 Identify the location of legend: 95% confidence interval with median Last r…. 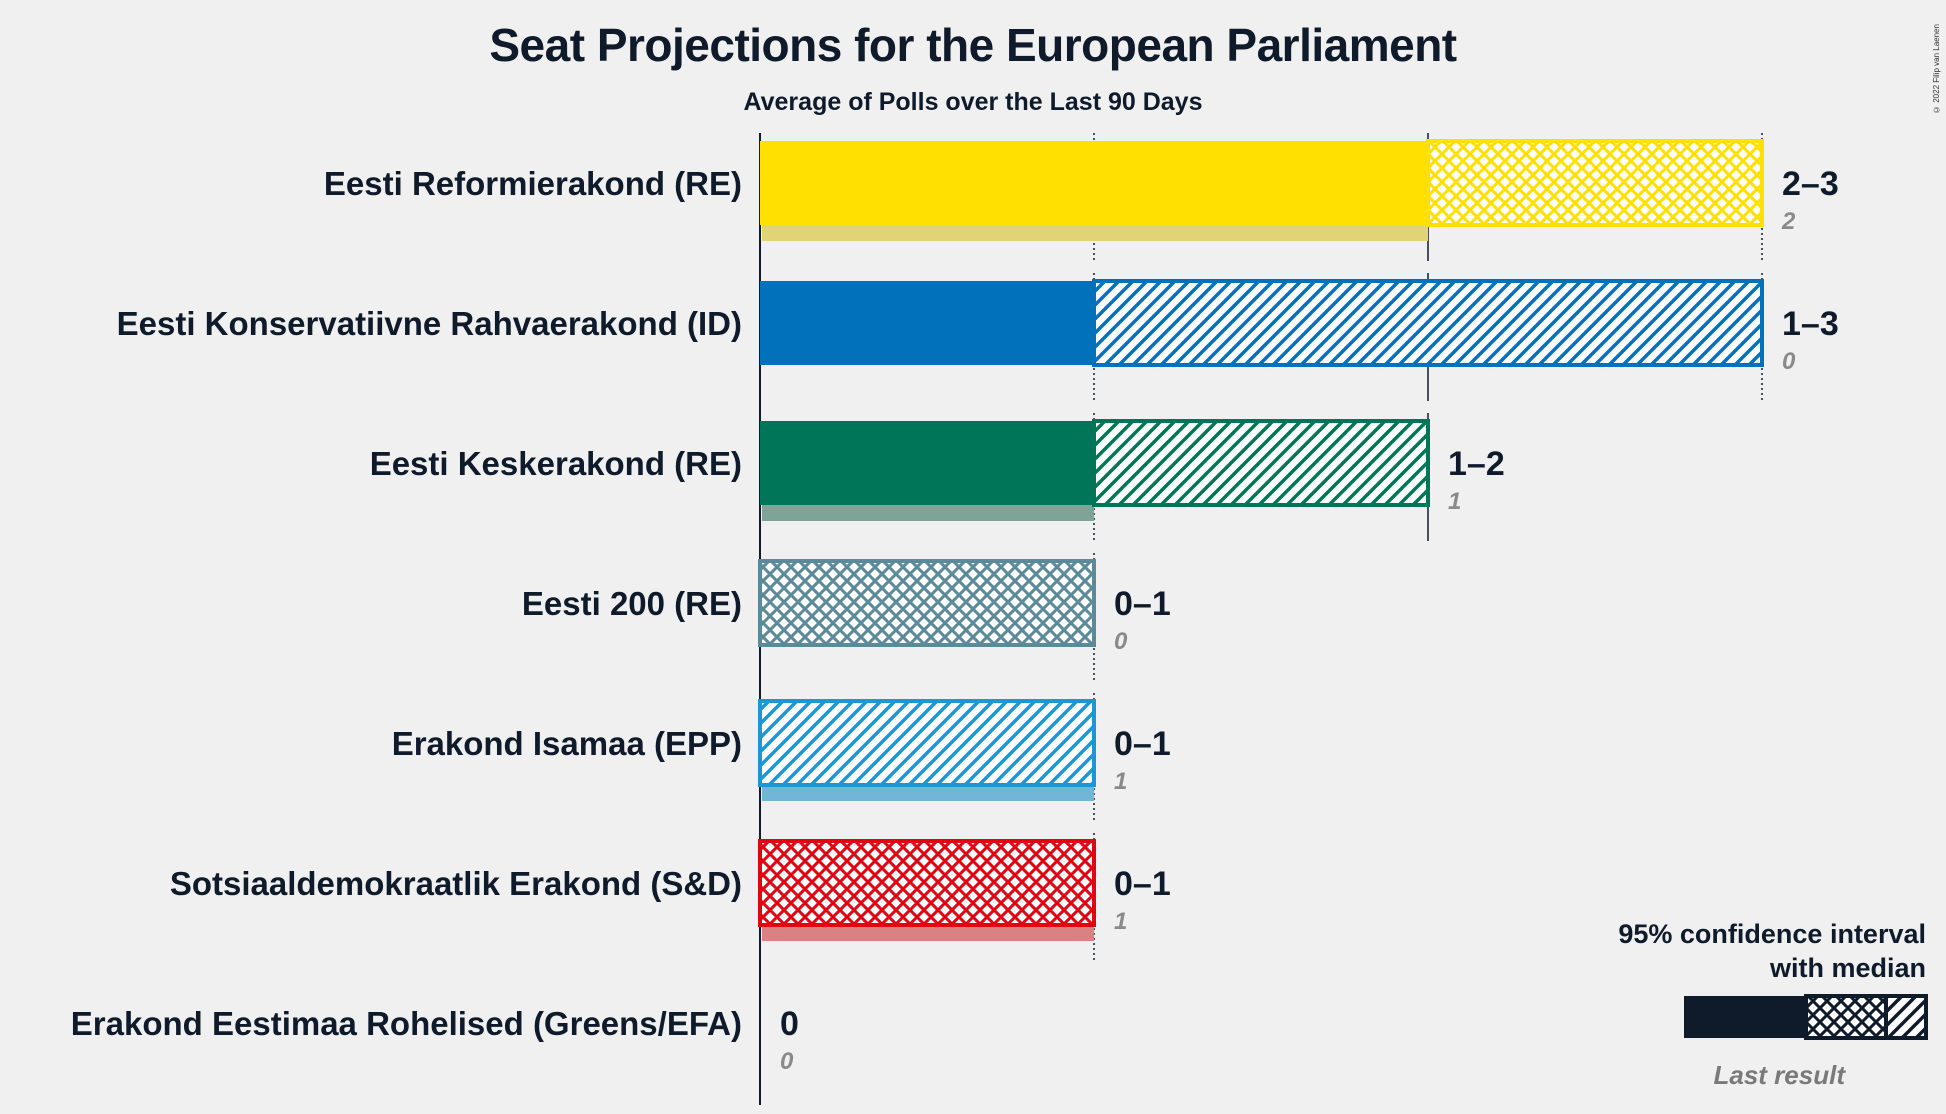
(1773, 1004).